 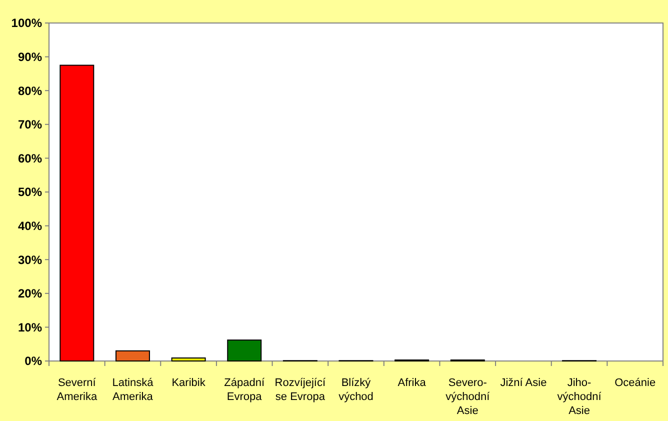 What do you see at coordinates (30, 158) in the screenshot?
I see `y-tick-label: 60%` at bounding box center [30, 158].